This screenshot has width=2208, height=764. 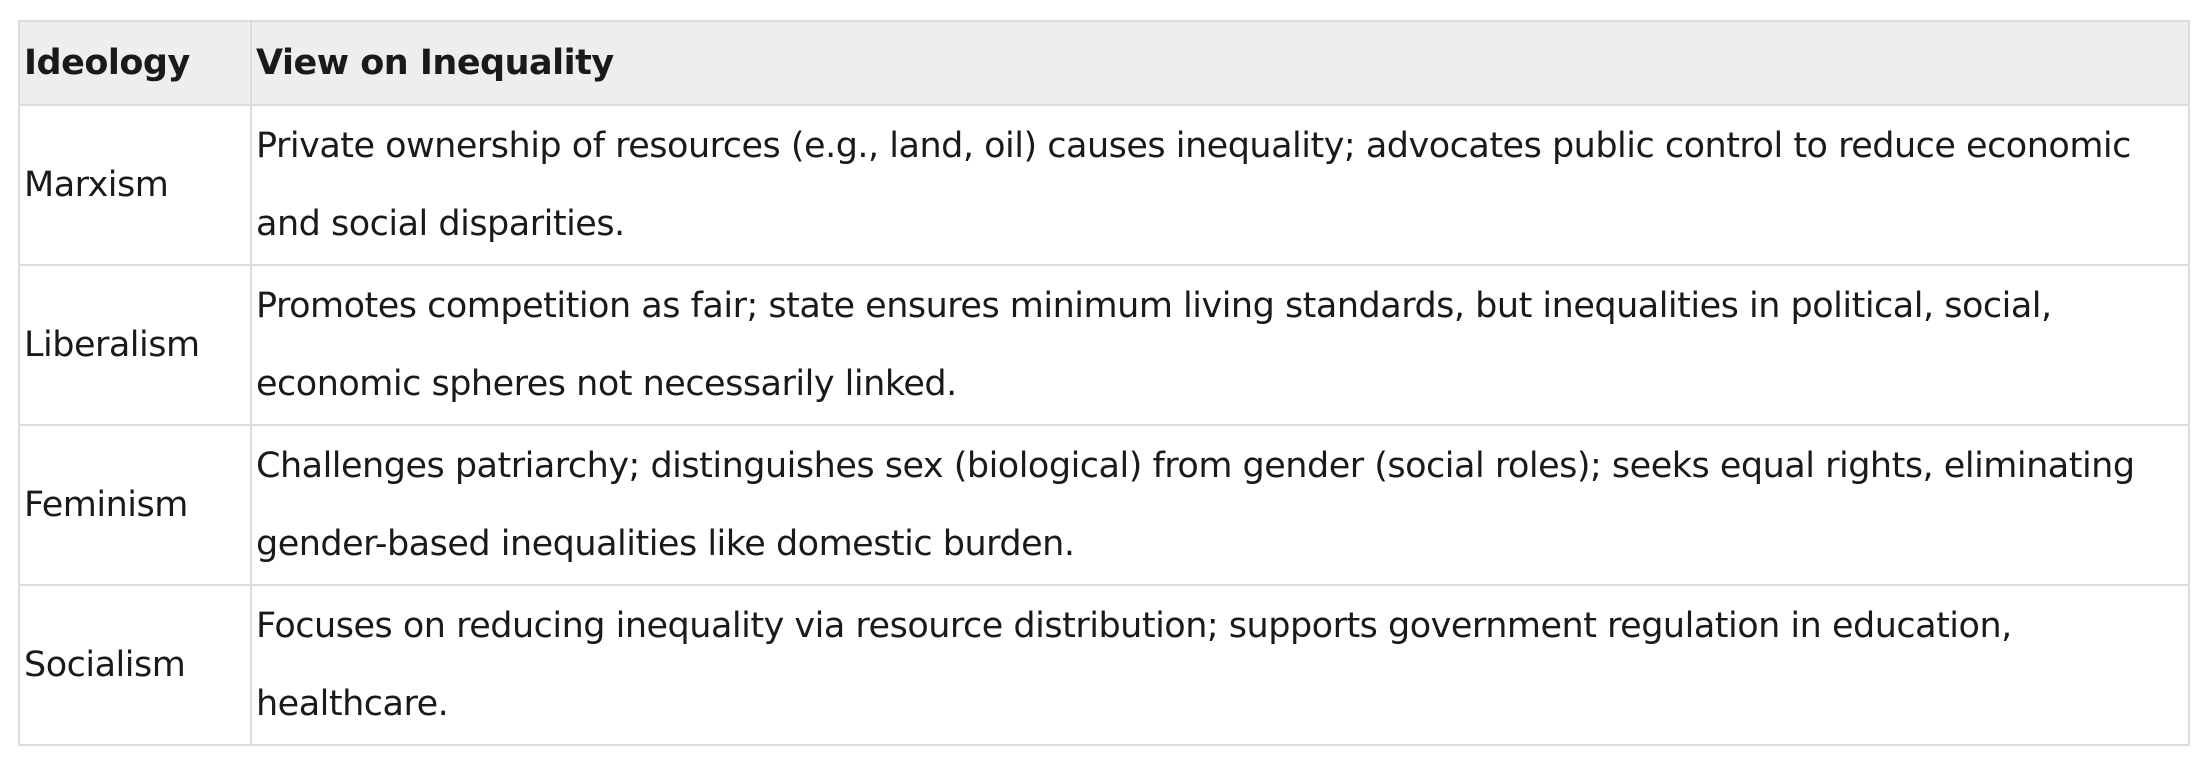 I want to click on ideology-cell-socialism: Socialism, so click(x=135, y=665).